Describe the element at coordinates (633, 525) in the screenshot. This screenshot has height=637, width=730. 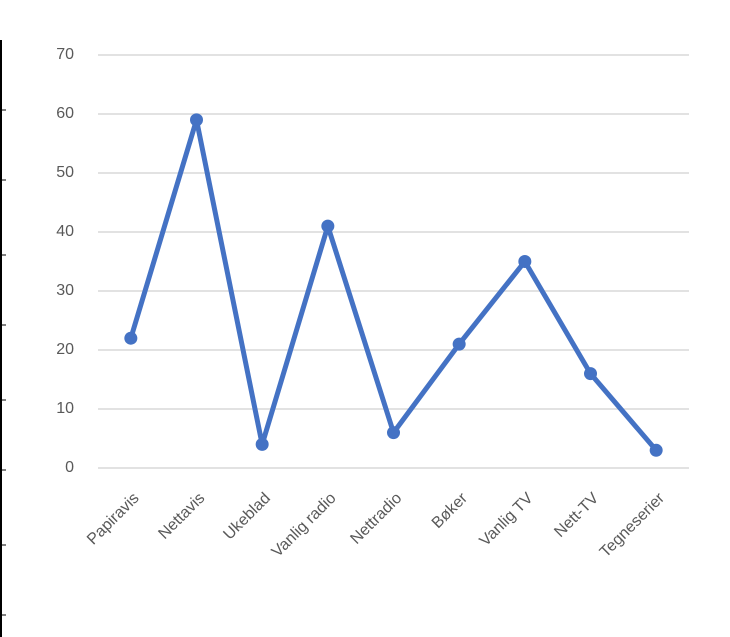
I see `x-tick-label: Tegneserier` at that location.